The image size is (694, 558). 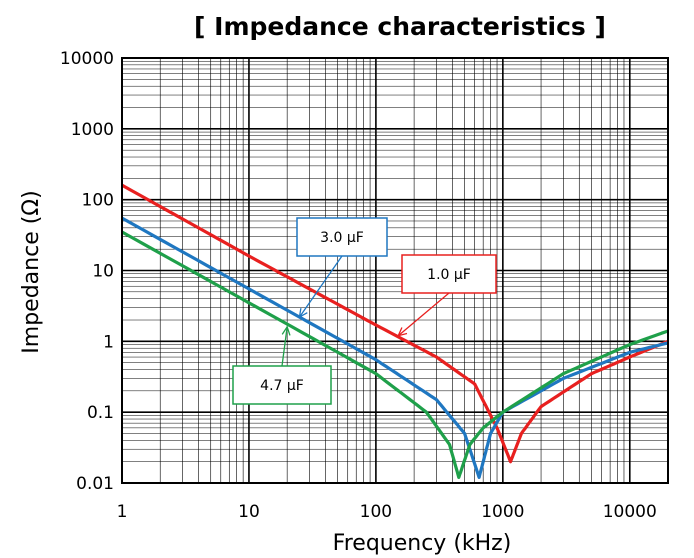 I want to click on callout: 1.0 µF, so click(x=447, y=295).